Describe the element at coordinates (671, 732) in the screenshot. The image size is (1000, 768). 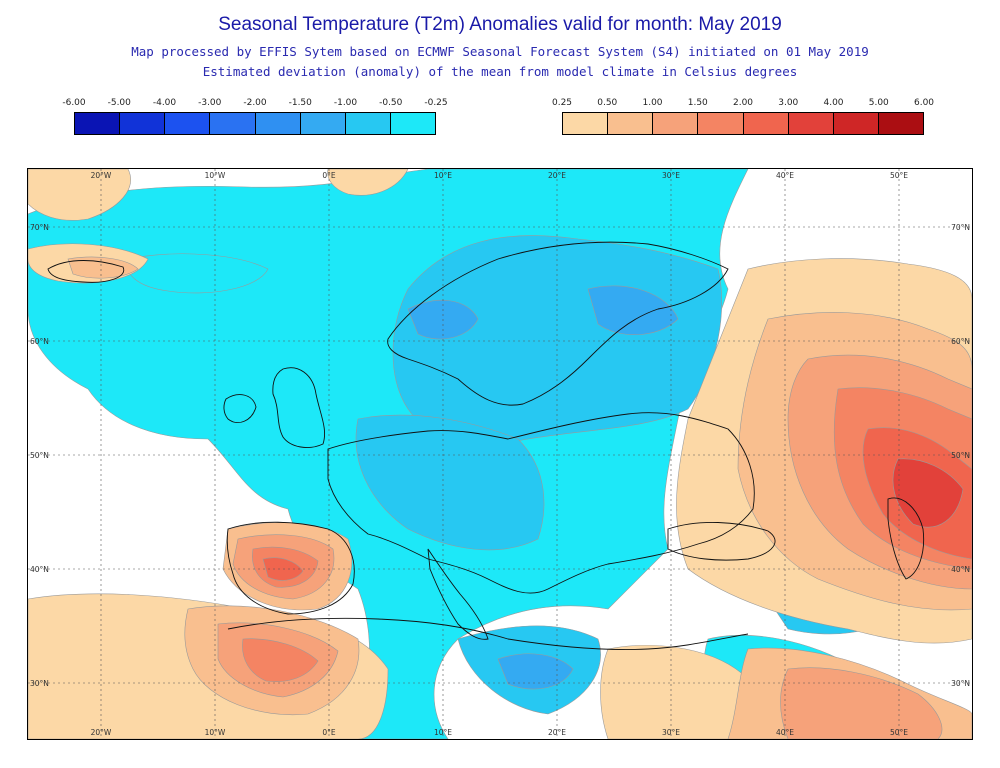
I see `lon-label-bottom: 30°E` at that location.